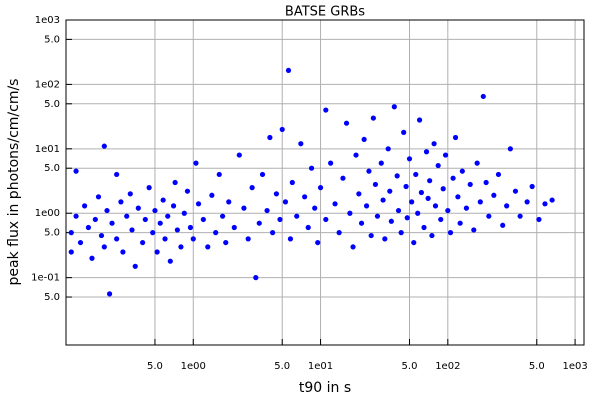  I want to click on y-tick-label: 1e02, so click(47, 84).